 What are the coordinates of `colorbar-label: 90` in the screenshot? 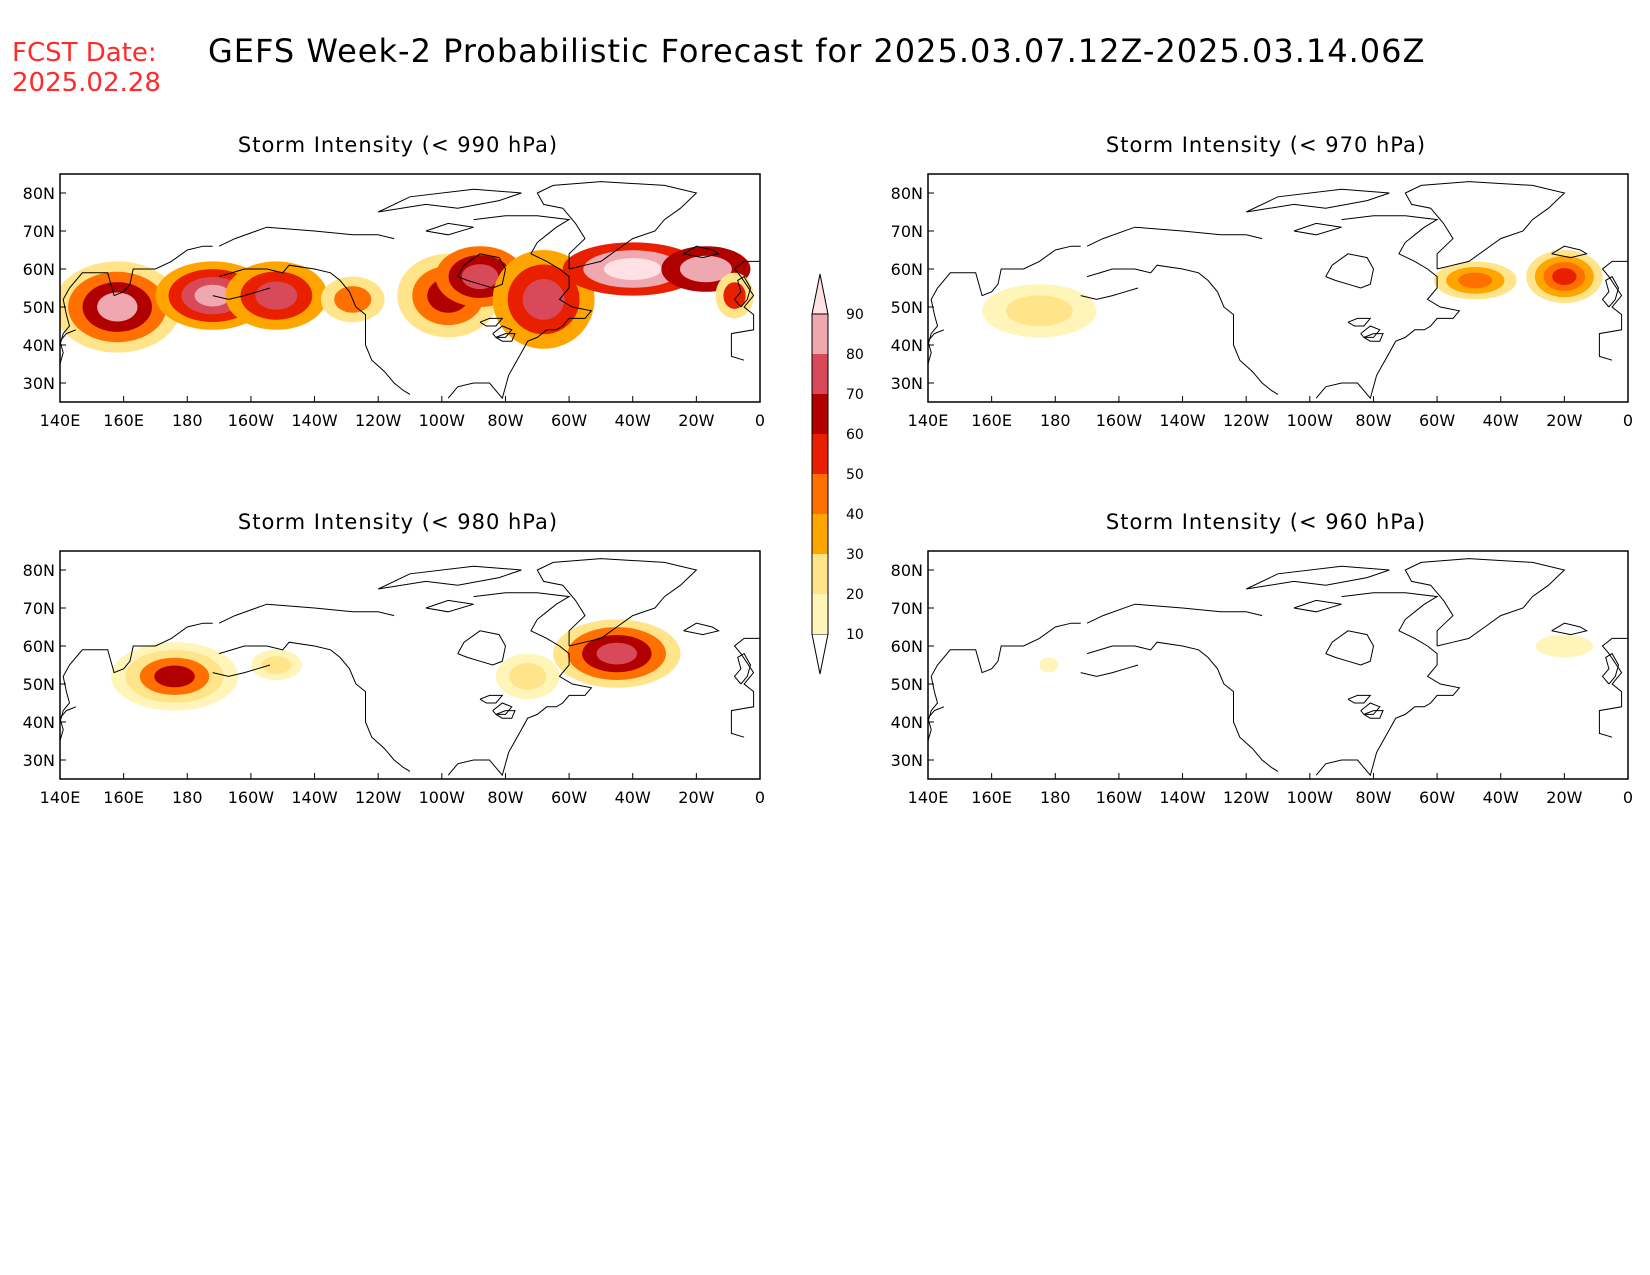 It's located at (855, 315).